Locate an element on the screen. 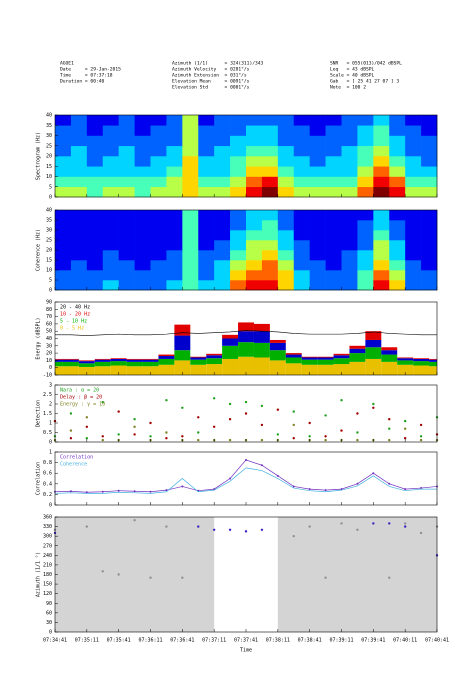 Image resolution: width=476 pixels, height=700 pixels. header-text: Azimuth (1/1) = 324(311)/343 is located at coordinates (218, 64).